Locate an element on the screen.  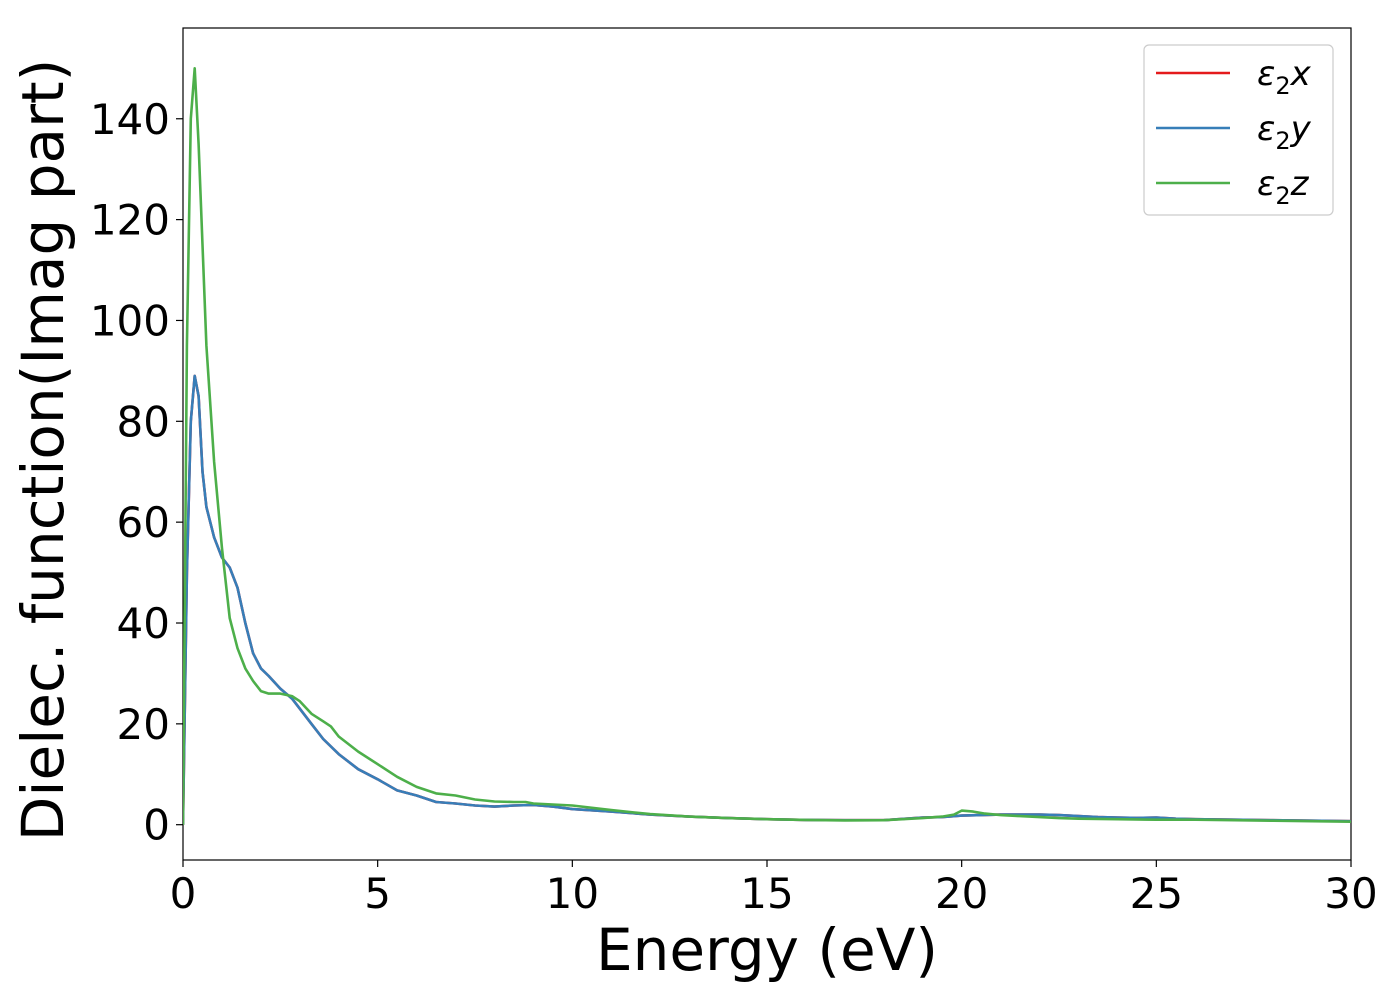
legend: ε2x ε2y ε2z is located at coordinates (1238, 130).